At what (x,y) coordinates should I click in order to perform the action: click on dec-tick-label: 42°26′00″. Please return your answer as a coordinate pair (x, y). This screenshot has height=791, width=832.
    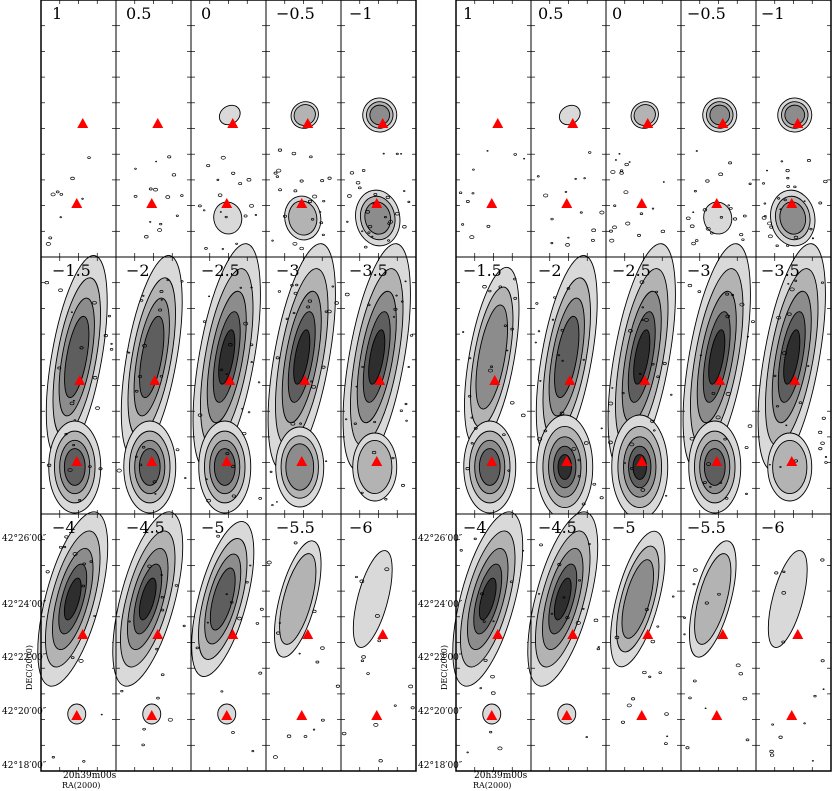
    Looking at the image, I should click on (24, 539).